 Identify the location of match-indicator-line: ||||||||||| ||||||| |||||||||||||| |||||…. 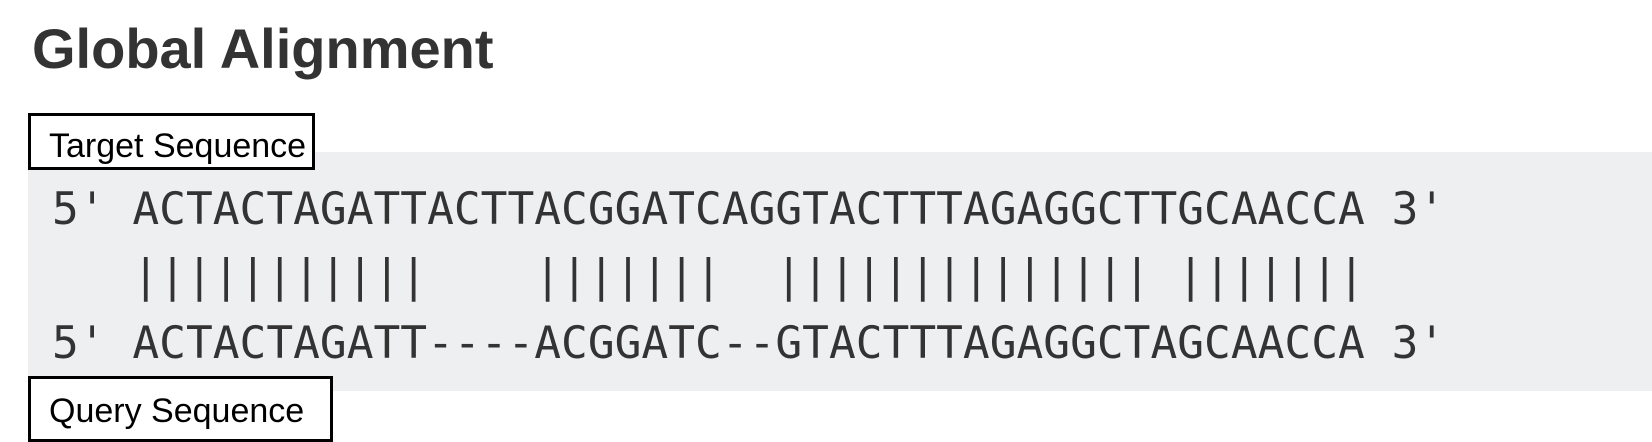
(708, 276).